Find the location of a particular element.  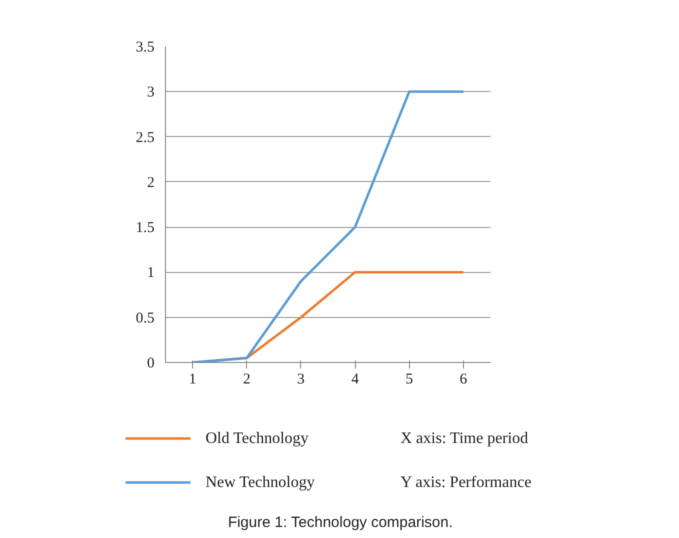

y-tick-label: 3.5 is located at coordinates (145, 48).